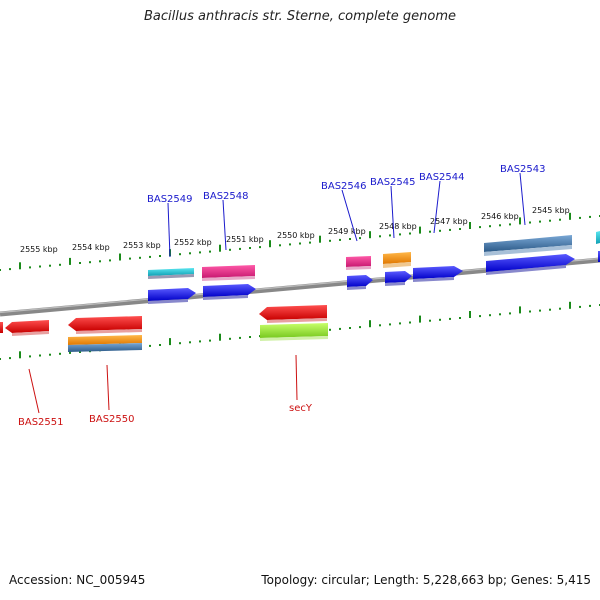  What do you see at coordinates (193, 242) in the screenshot?
I see `scale-label: 2552 kbp` at bounding box center [193, 242].